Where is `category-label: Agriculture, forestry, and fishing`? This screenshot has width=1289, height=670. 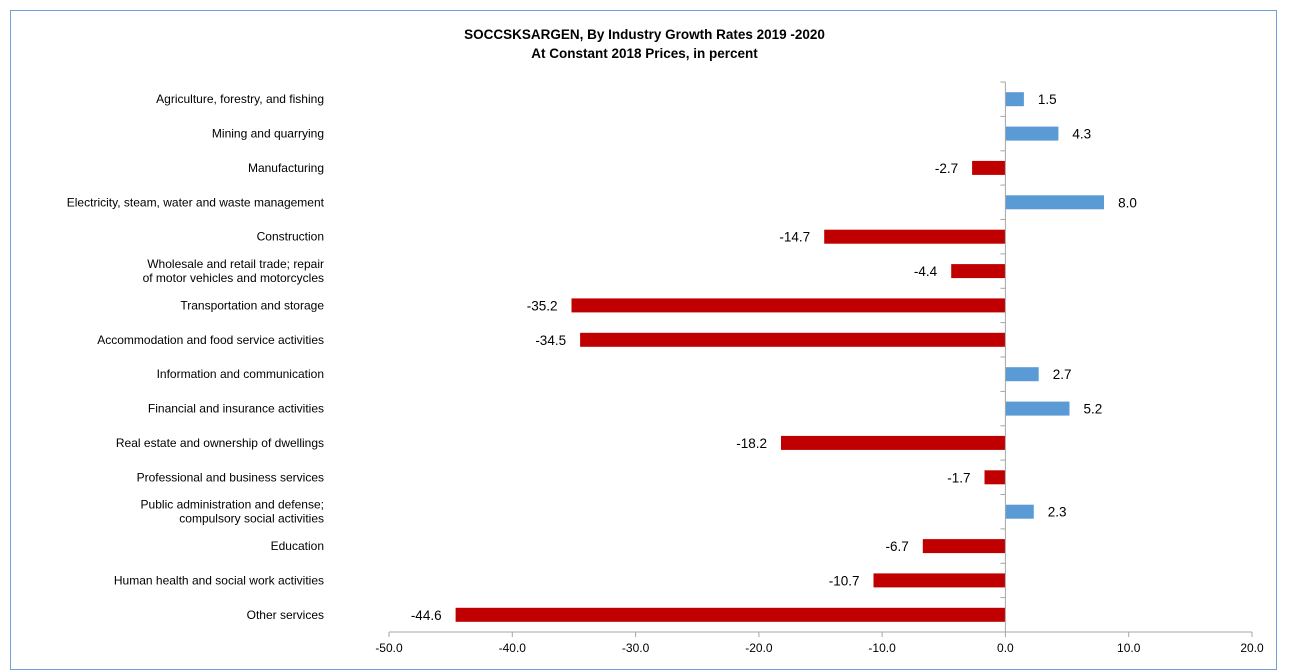 category-label: Agriculture, forestry, and fishing is located at coordinates (240, 99).